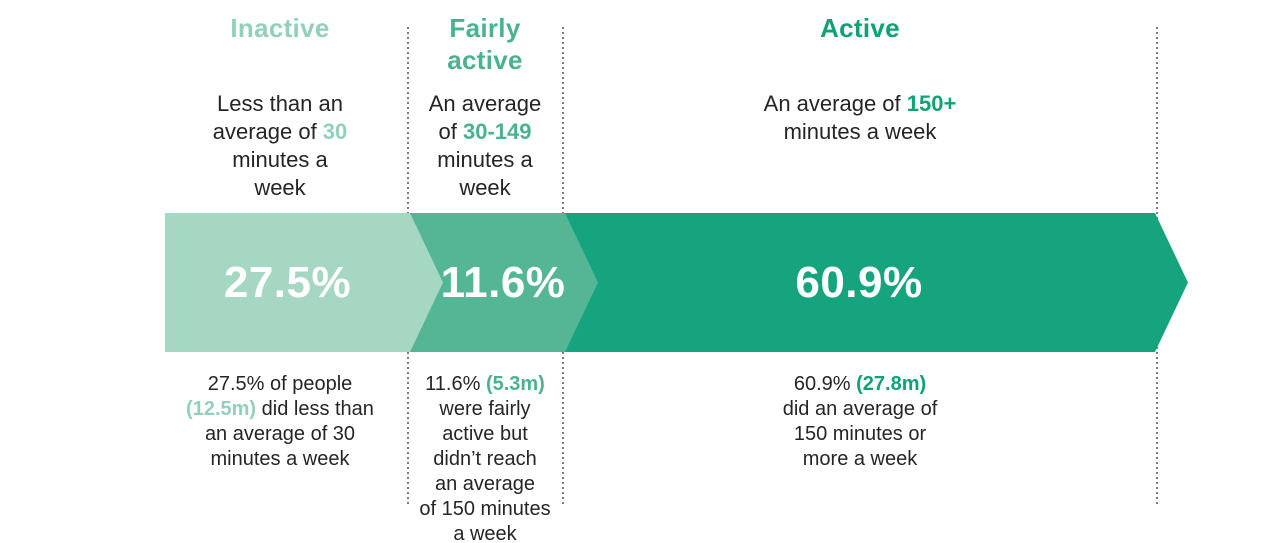  I want to click on plain-text: Less than an, so click(280, 103).